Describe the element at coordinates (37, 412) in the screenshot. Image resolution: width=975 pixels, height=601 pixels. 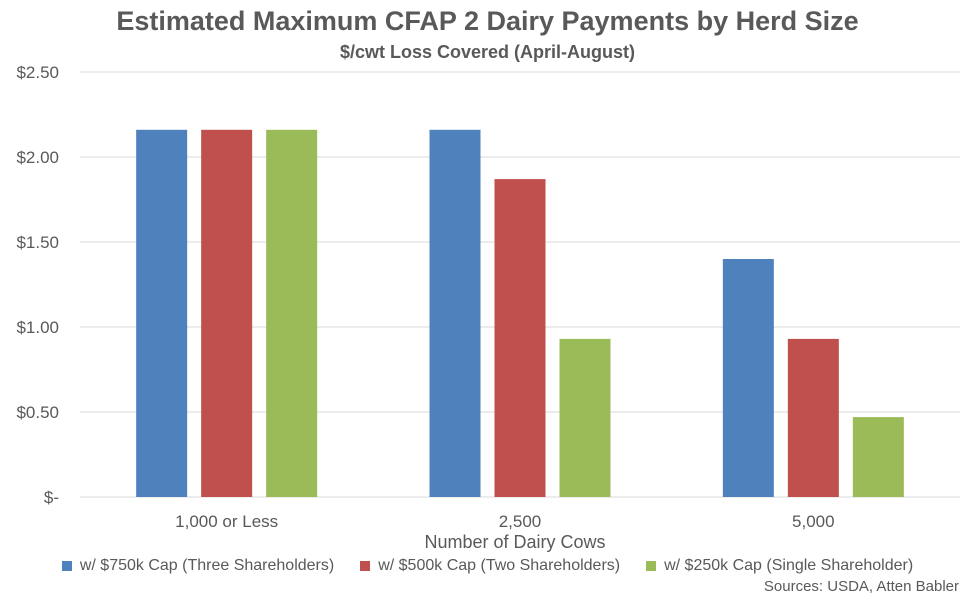
I see `y-tick-label: $0.50` at that location.